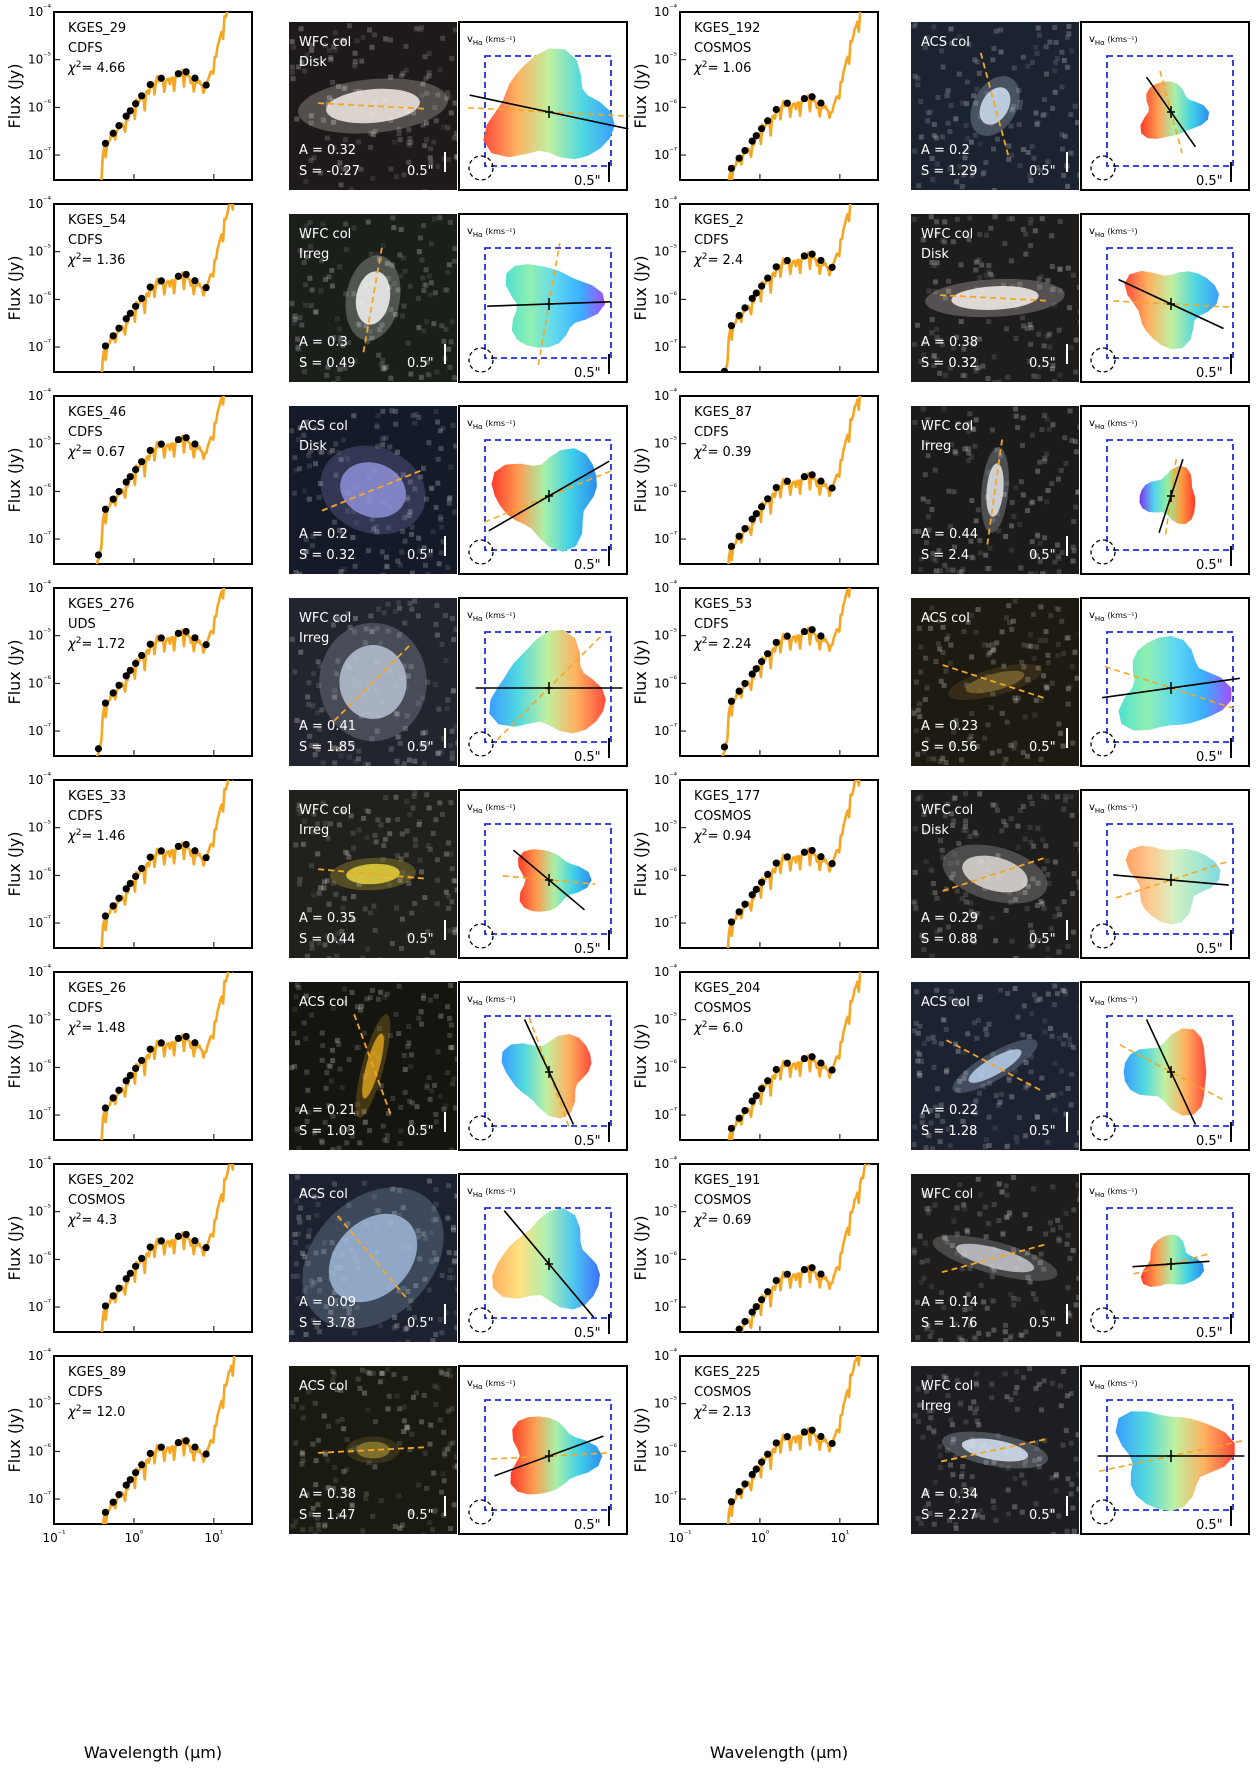 This screenshot has width=1258, height=1771. I want to click on asymmetry-label: A = 0.34, so click(949, 1494).